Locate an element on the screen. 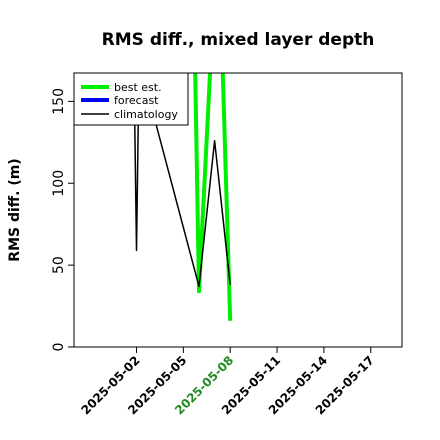  chart-title: RMS diff., mixed layer depth is located at coordinates (238, 40).